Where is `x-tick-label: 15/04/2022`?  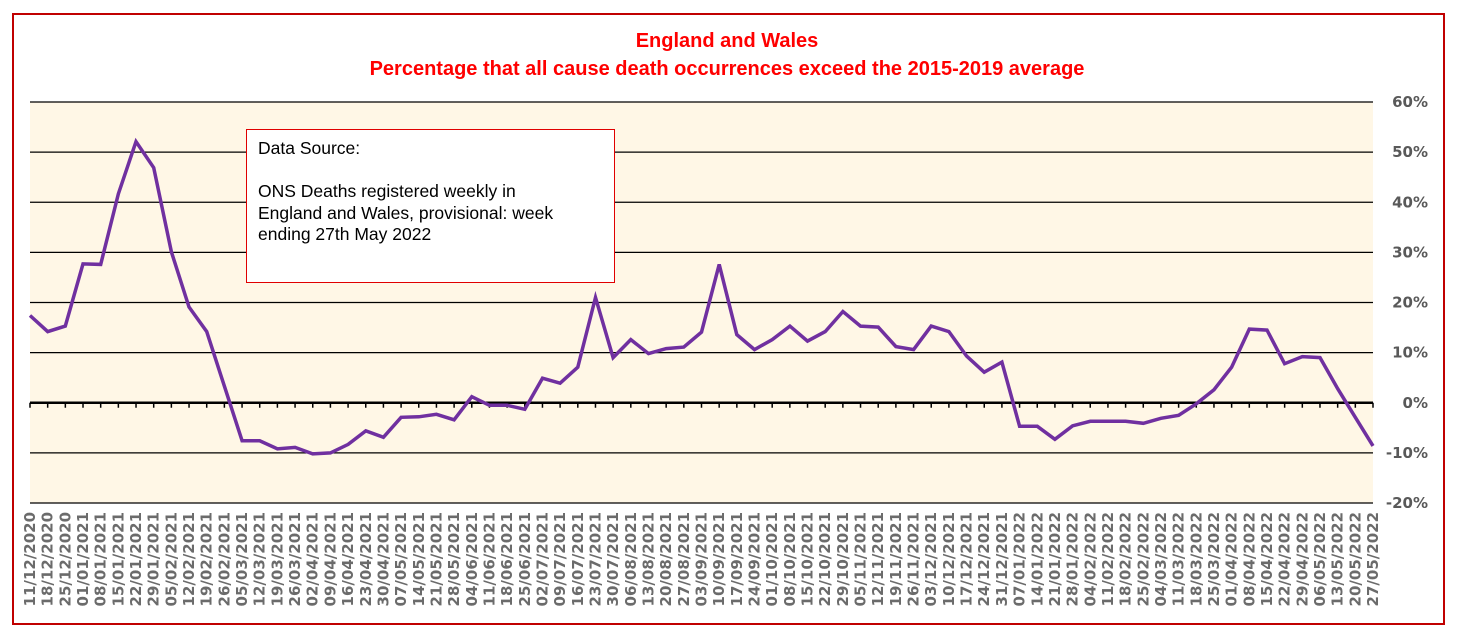 x-tick-label: 15/04/2022 is located at coordinates (1267, 559).